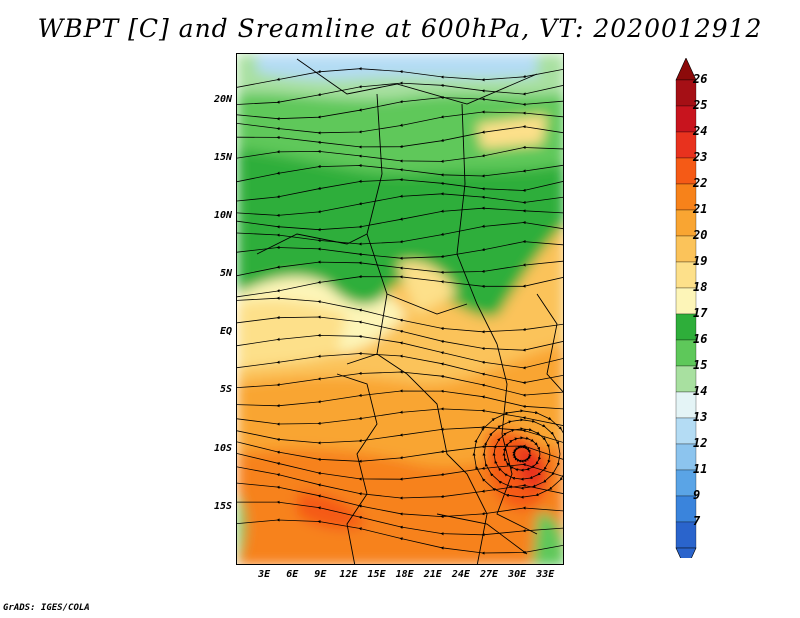 Image resolution: width=800 pixels, height=618 pixels. I want to click on colorbar-level-label: 24, so click(700, 131).